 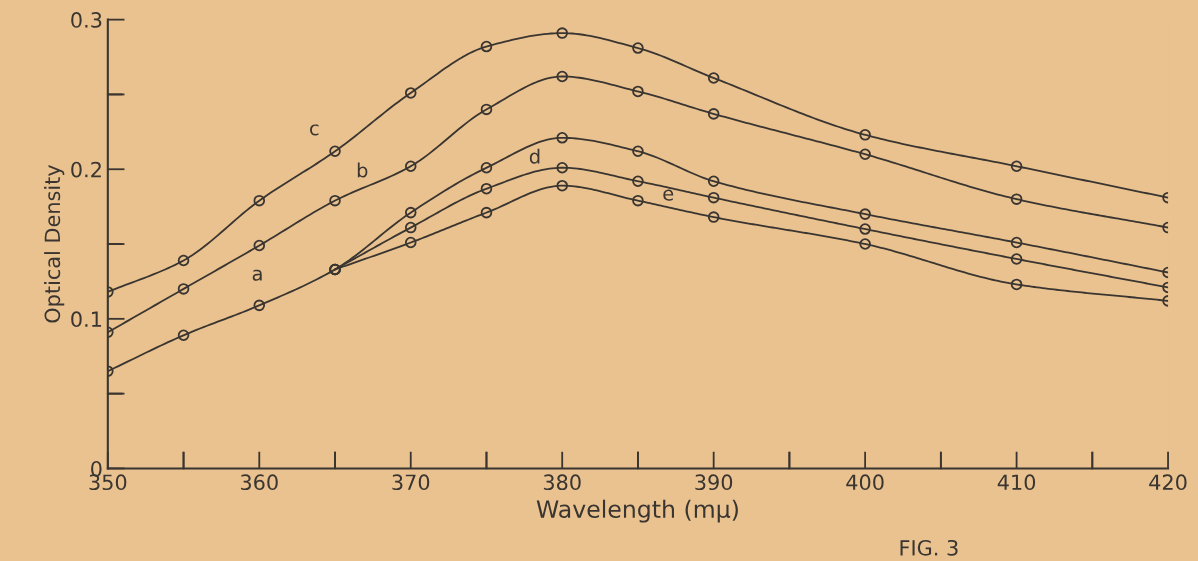 What do you see at coordinates (314, 130) in the screenshot?
I see `series-label: c` at bounding box center [314, 130].